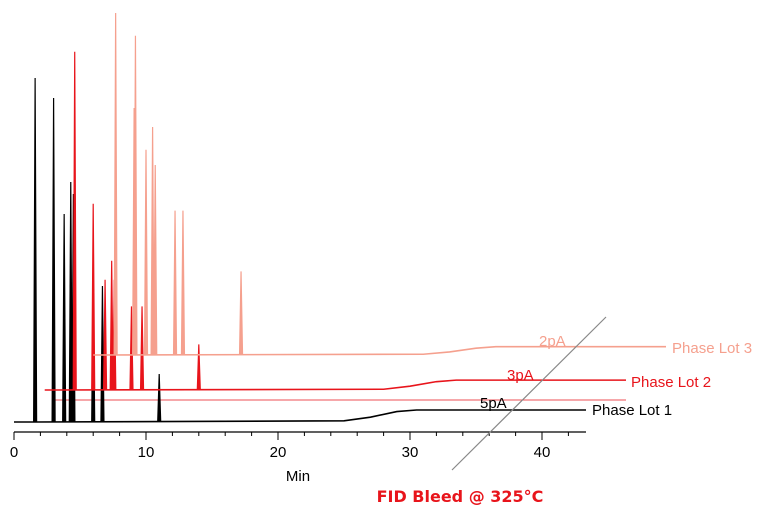  What do you see at coordinates (460, 496) in the screenshot?
I see `chart-title: FID Bleed @ 325°C` at bounding box center [460, 496].